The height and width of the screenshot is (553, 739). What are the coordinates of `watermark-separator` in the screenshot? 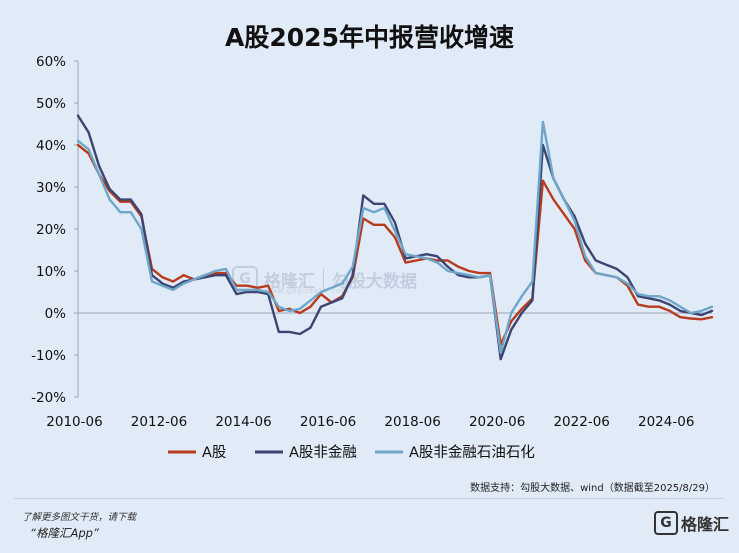 It's located at (323, 279).